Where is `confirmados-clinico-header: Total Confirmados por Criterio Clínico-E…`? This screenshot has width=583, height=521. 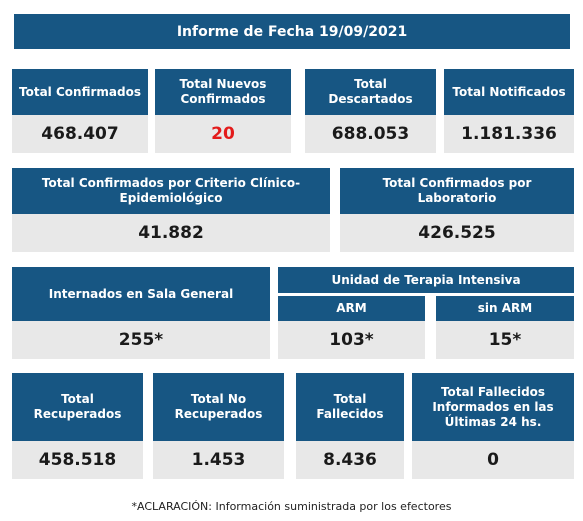 confirmados-clinico-header: Total Confirmados por Criterio Clínico-E… is located at coordinates (171, 191).